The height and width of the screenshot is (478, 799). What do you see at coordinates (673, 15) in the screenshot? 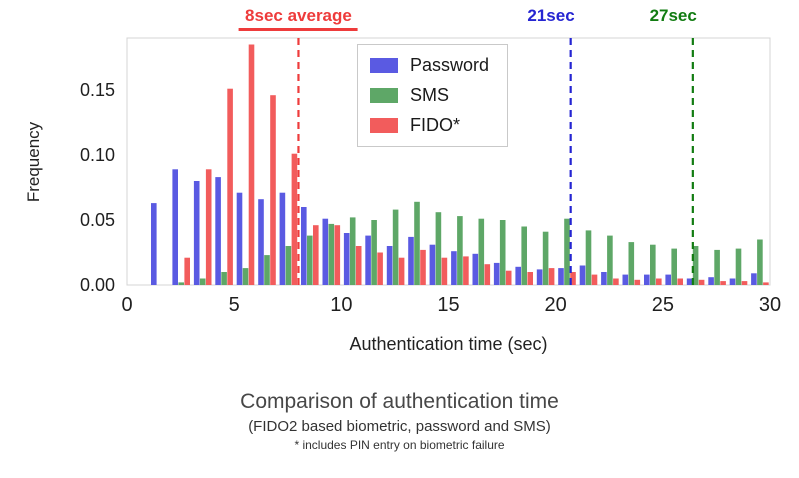
I see `sms-average-label: 27sec` at bounding box center [673, 15].